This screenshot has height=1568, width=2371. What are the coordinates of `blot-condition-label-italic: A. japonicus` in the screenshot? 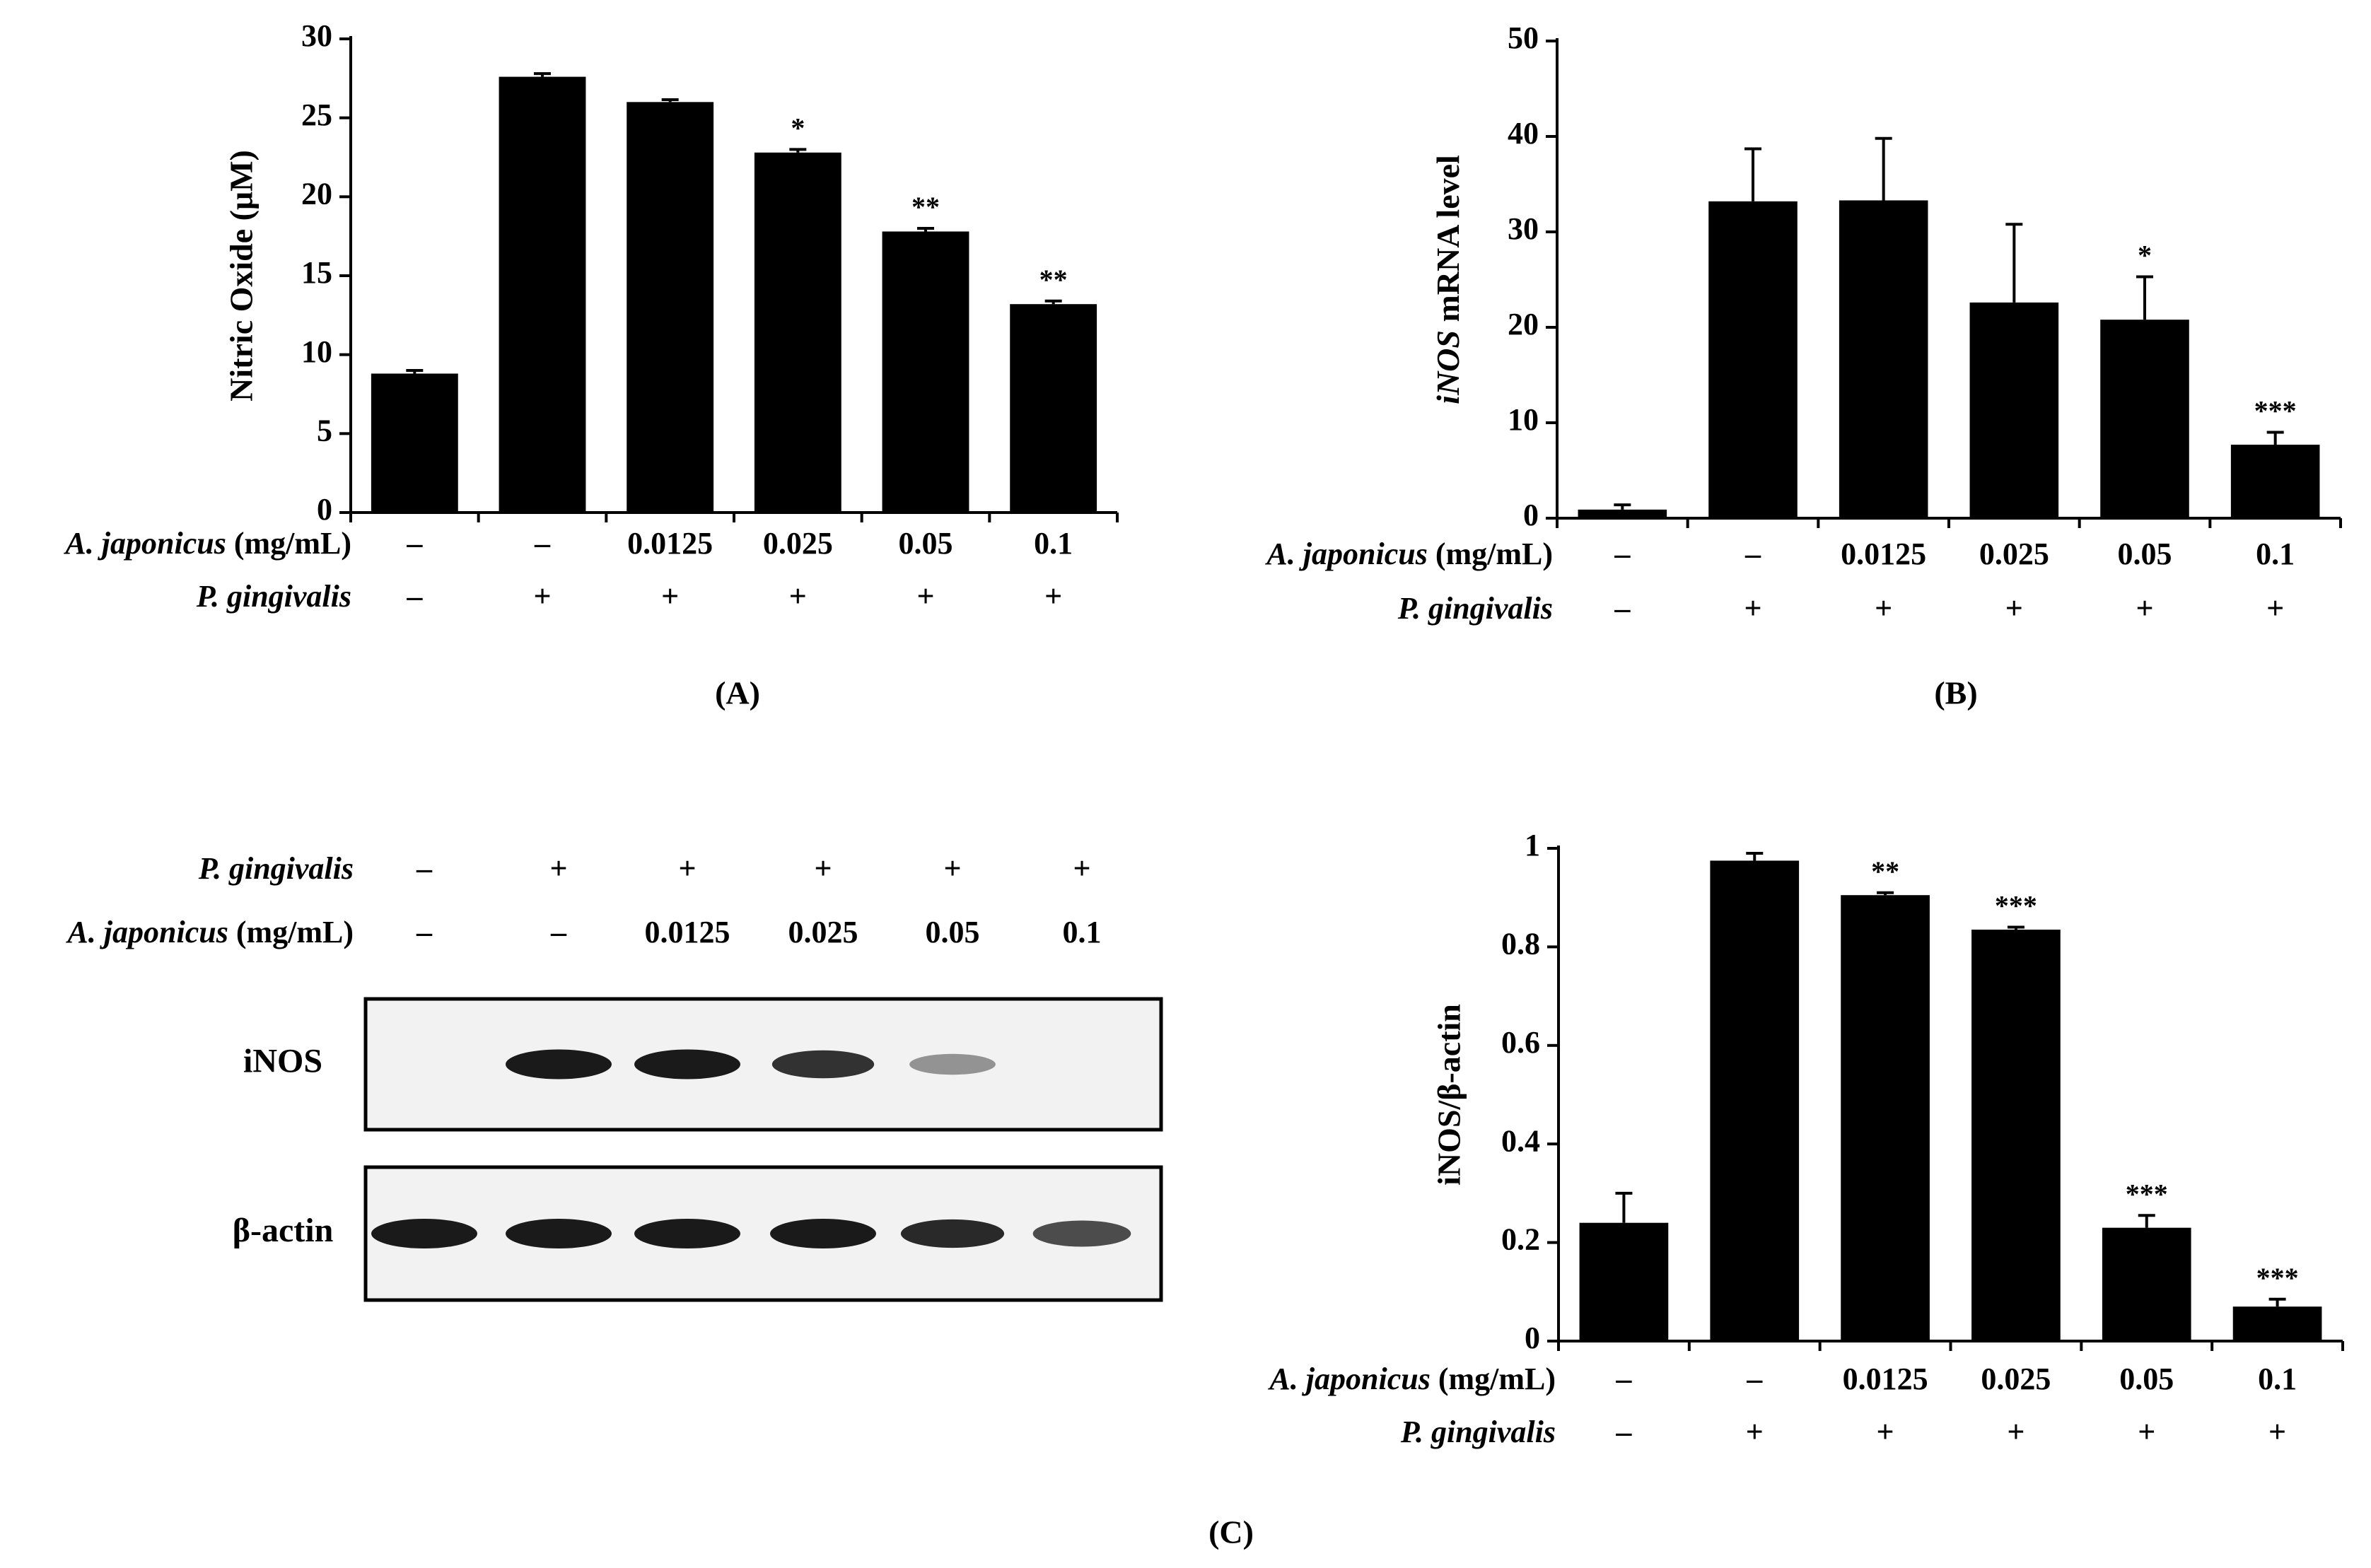 It's located at (146, 932).